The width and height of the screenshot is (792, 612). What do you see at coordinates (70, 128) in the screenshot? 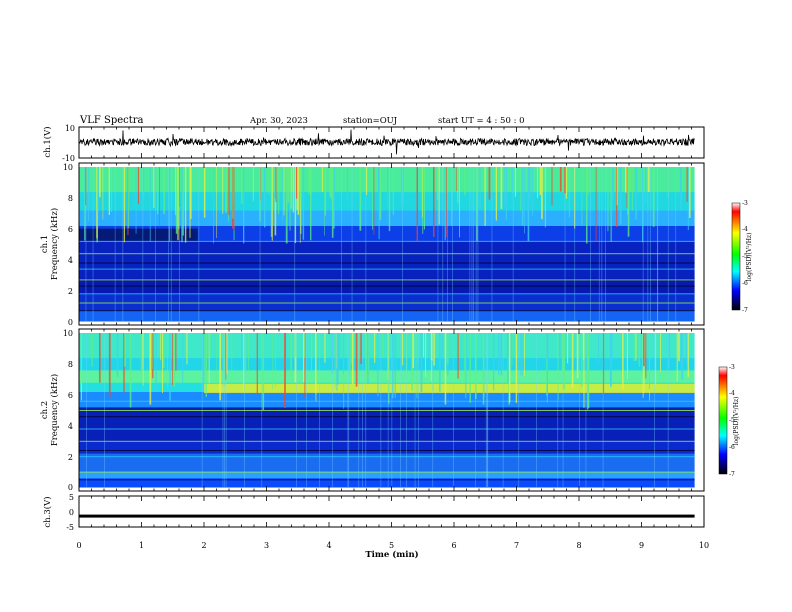
I see `ch1-ytick-top: 10` at bounding box center [70, 128].